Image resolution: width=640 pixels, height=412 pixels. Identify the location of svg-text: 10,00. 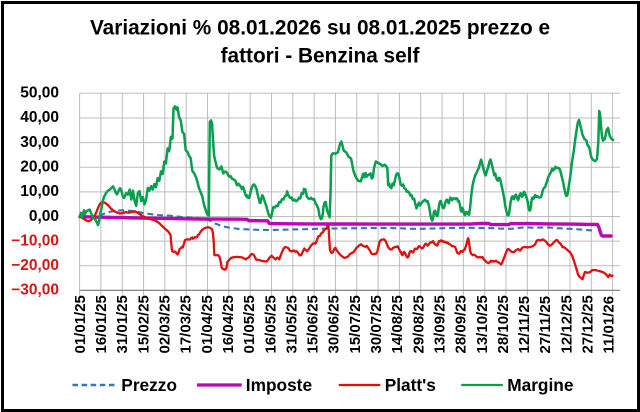
(39, 191).